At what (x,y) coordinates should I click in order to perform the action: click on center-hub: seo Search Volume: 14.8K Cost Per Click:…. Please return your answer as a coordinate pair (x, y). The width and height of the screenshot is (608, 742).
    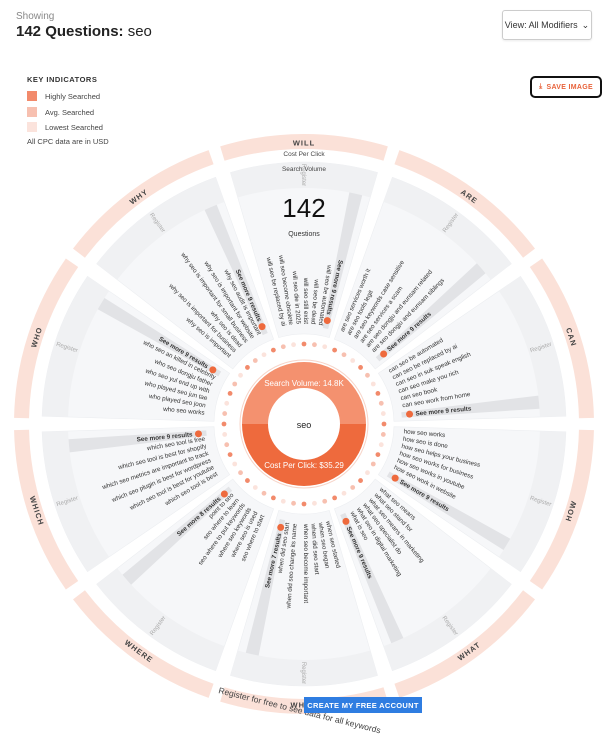
    Looking at the image, I should click on (304, 424).